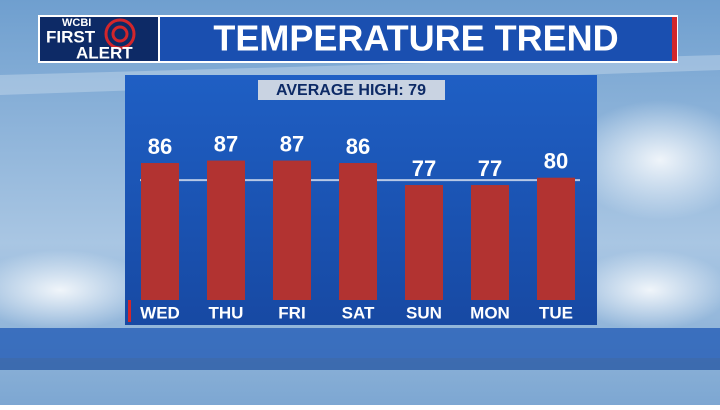 The image size is (720, 410). What do you see at coordinates (291, 312) in the screenshot?
I see `x-tick-label: FRI` at bounding box center [291, 312].